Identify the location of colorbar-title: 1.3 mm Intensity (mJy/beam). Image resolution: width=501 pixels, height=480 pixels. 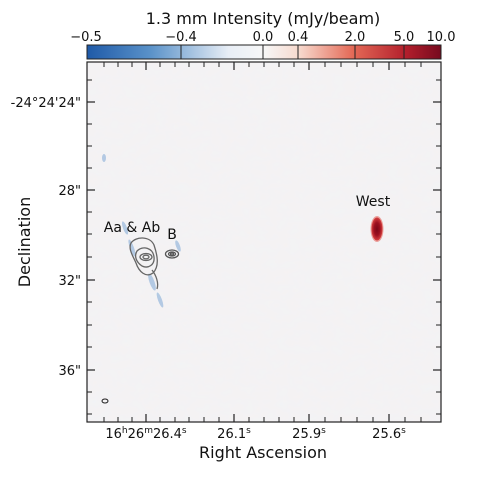
(263, 18).